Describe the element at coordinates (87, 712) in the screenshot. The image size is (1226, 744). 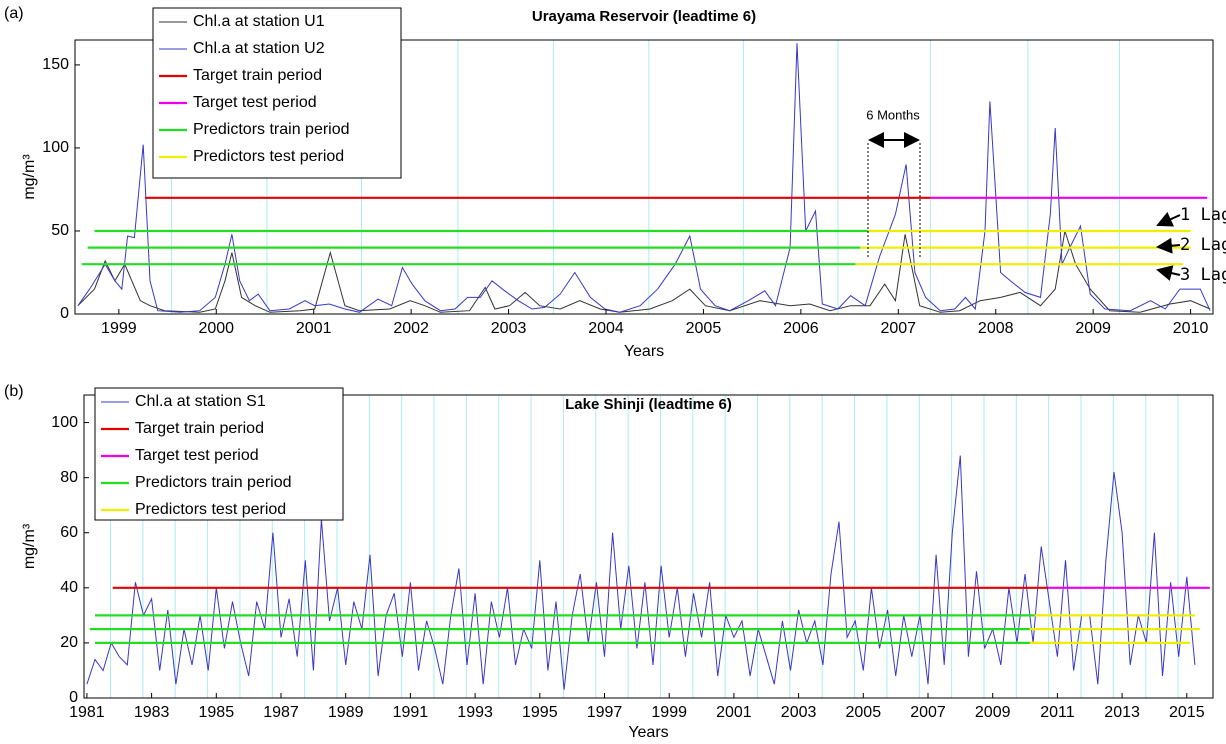
I see `x-tick-label: 1981` at that location.